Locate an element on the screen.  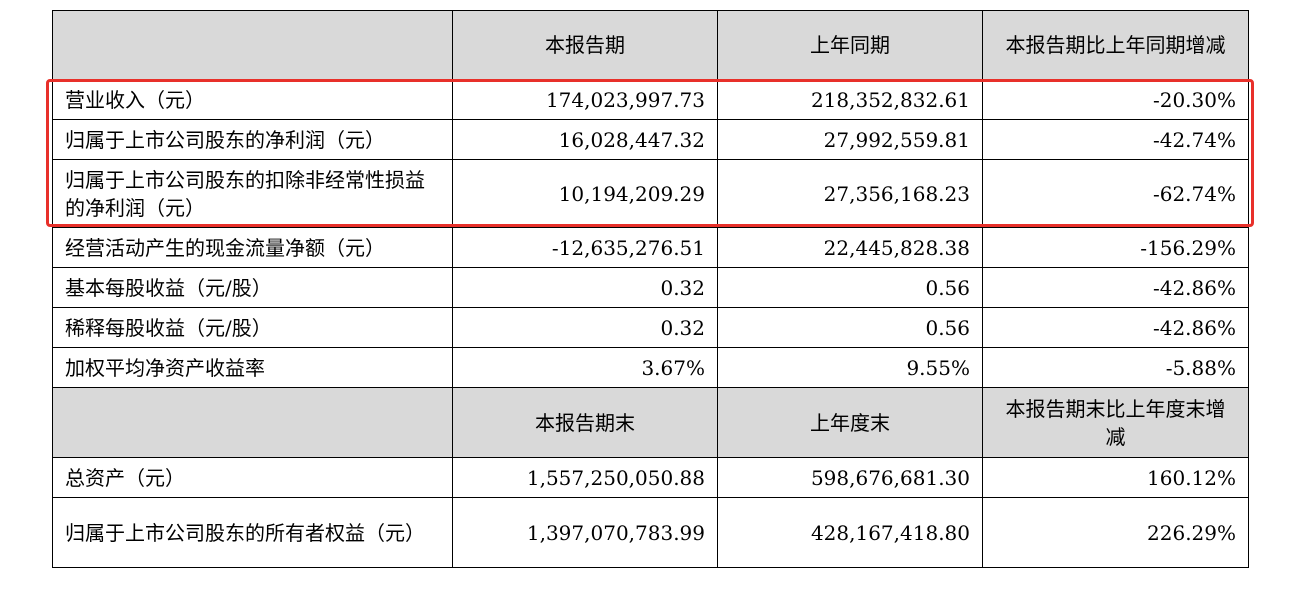
row-label: 归属于上市公司股东的扣除非经常性损益的净利润（元） is located at coordinates (252, 193).